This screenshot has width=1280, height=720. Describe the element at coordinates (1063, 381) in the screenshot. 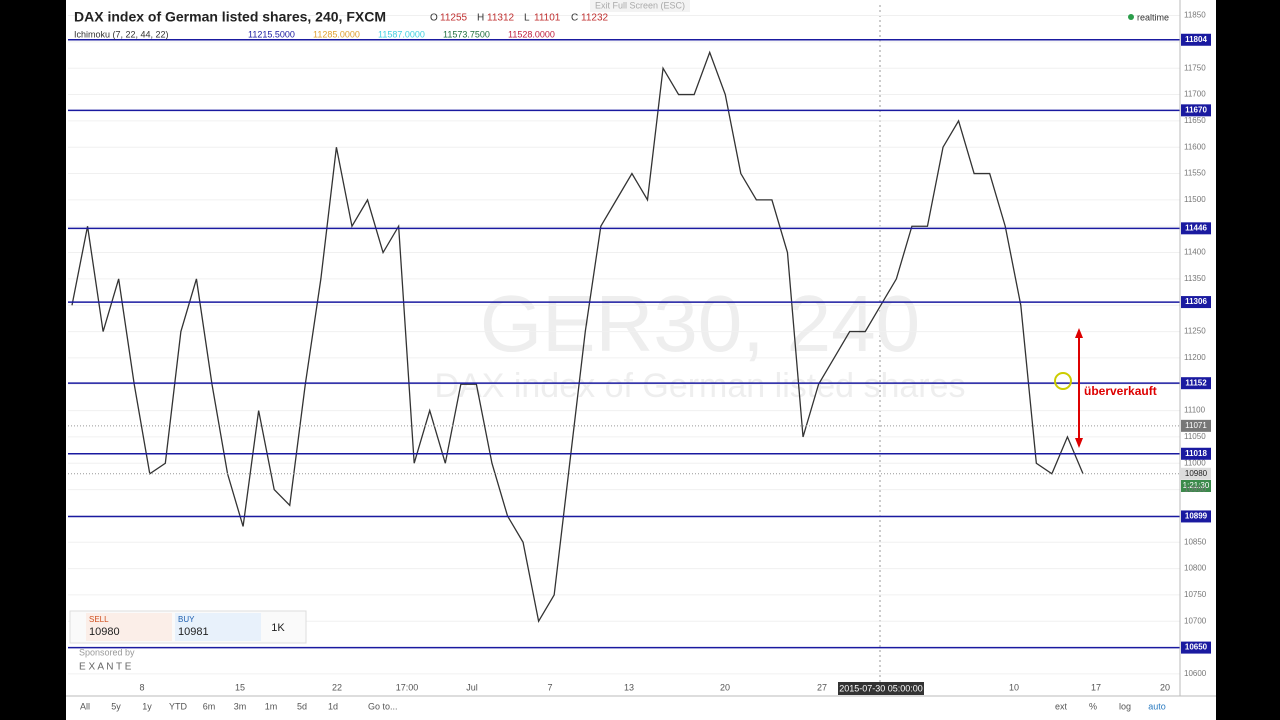

I see `highlight` at that location.